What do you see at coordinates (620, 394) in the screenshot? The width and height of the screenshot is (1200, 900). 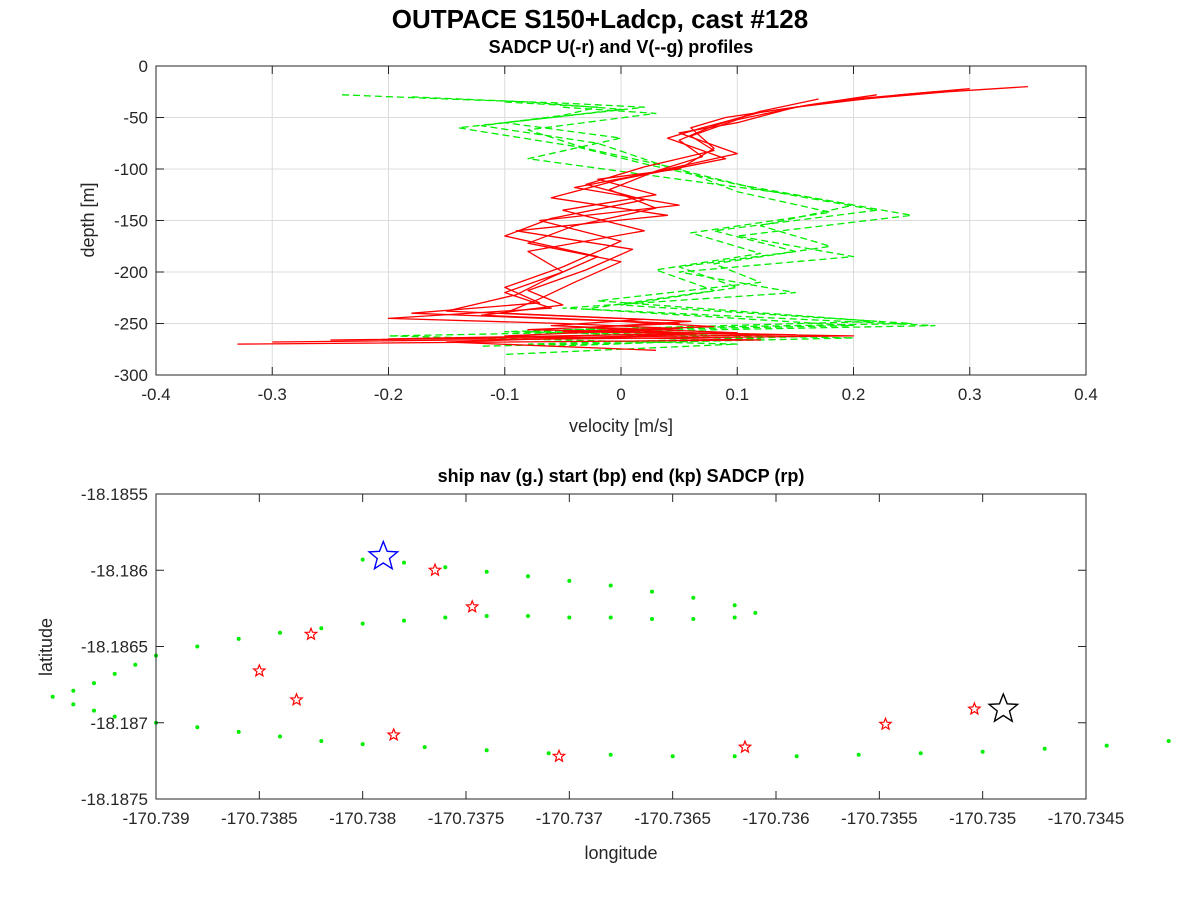 I see `plot1-x-tick-label: 0` at bounding box center [620, 394].